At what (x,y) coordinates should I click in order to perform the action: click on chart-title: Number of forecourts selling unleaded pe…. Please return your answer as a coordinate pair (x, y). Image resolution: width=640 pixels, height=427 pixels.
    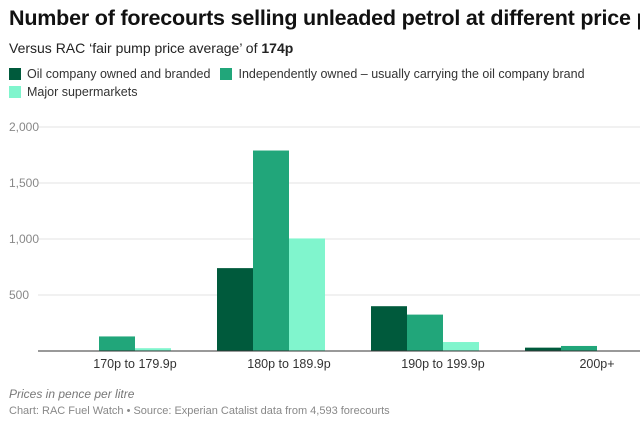
    Looking at the image, I should click on (324, 18).